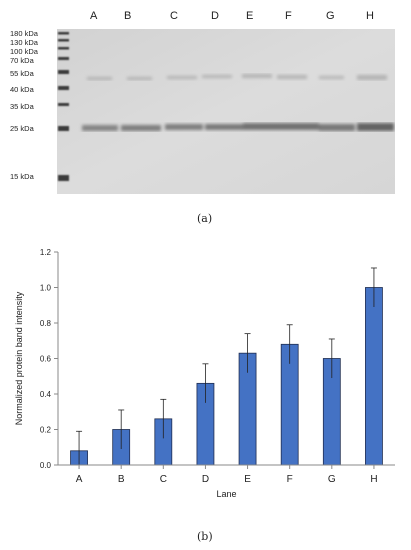 The image size is (411, 550). Describe the element at coordinates (370, 16) in the screenshot. I see `lane-letter-h: H` at that location.